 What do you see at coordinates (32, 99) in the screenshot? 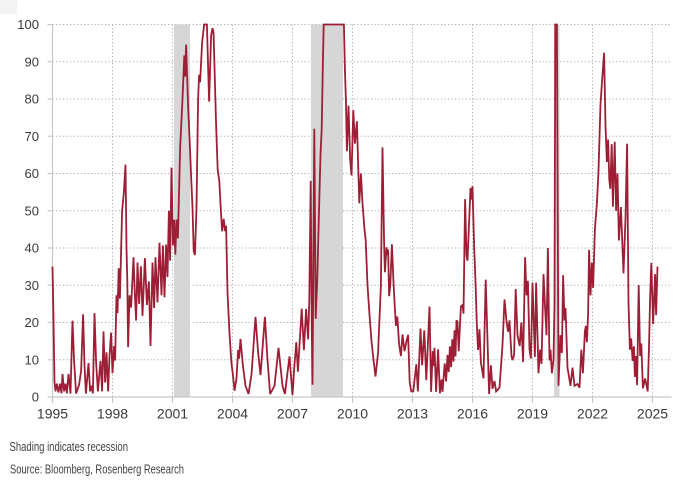
I see `svg-text: 80` at bounding box center [32, 99].